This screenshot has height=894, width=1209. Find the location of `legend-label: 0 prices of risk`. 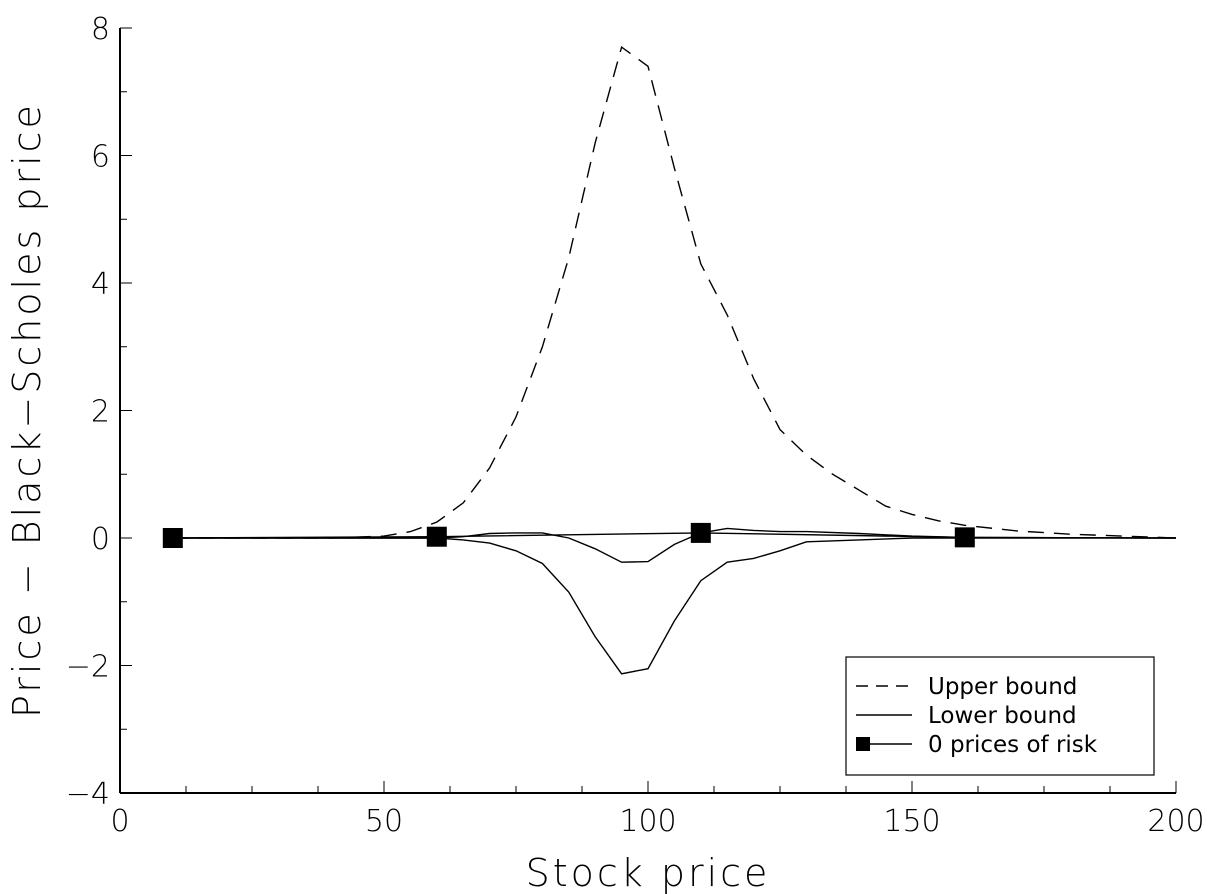

legend-label: 0 prices of risk is located at coordinates (1013, 745).